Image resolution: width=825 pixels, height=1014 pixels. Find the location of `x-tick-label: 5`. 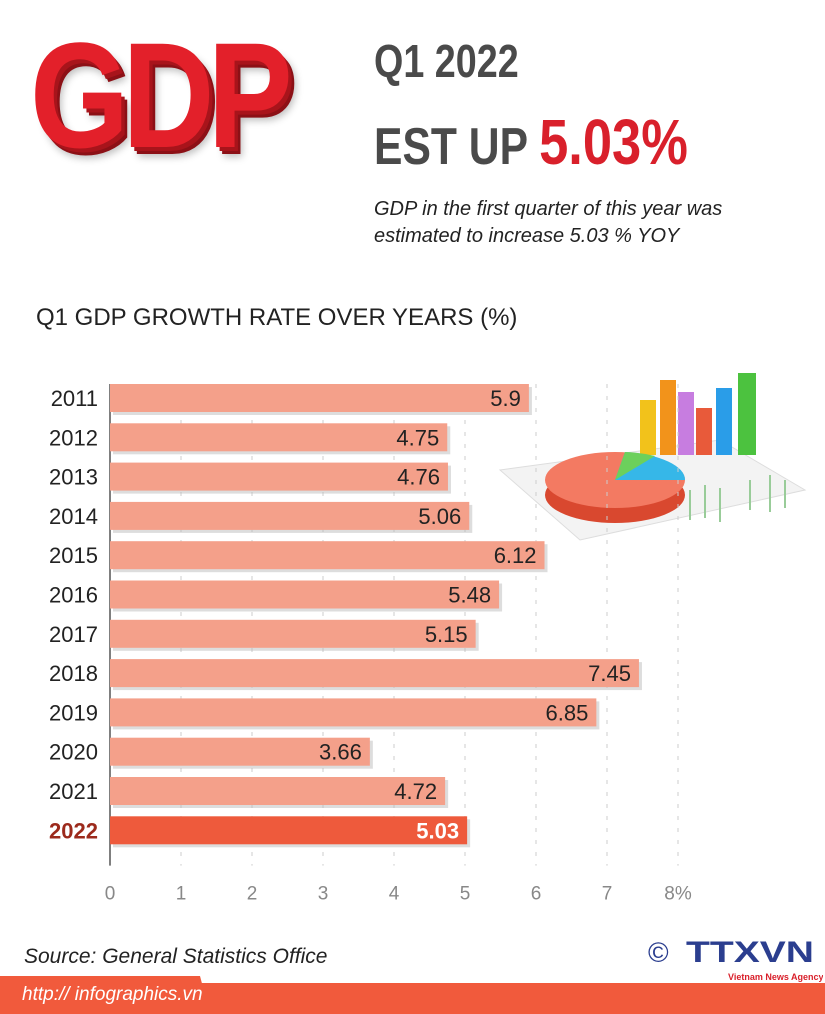

x-tick-label: 5 is located at coordinates (465, 894).